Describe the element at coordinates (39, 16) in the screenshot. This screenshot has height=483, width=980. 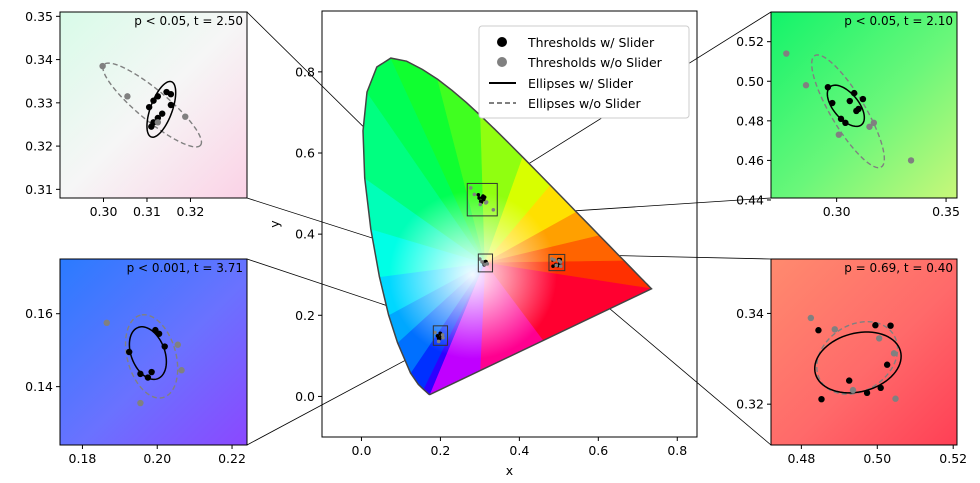
I see `y-tick-label: 0.35` at that location.